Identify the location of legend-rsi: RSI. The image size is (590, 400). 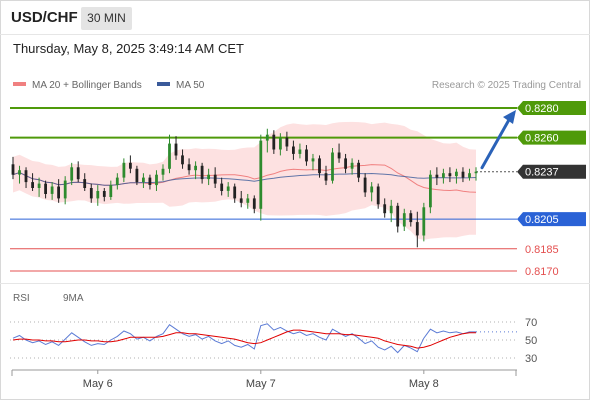
(21, 298).